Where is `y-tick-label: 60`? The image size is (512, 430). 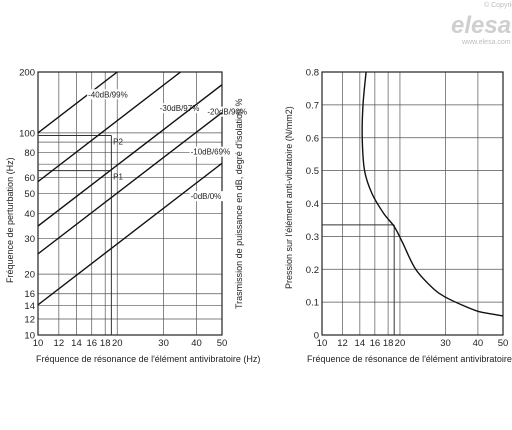 y-tick-label: 60 is located at coordinates (29, 178).